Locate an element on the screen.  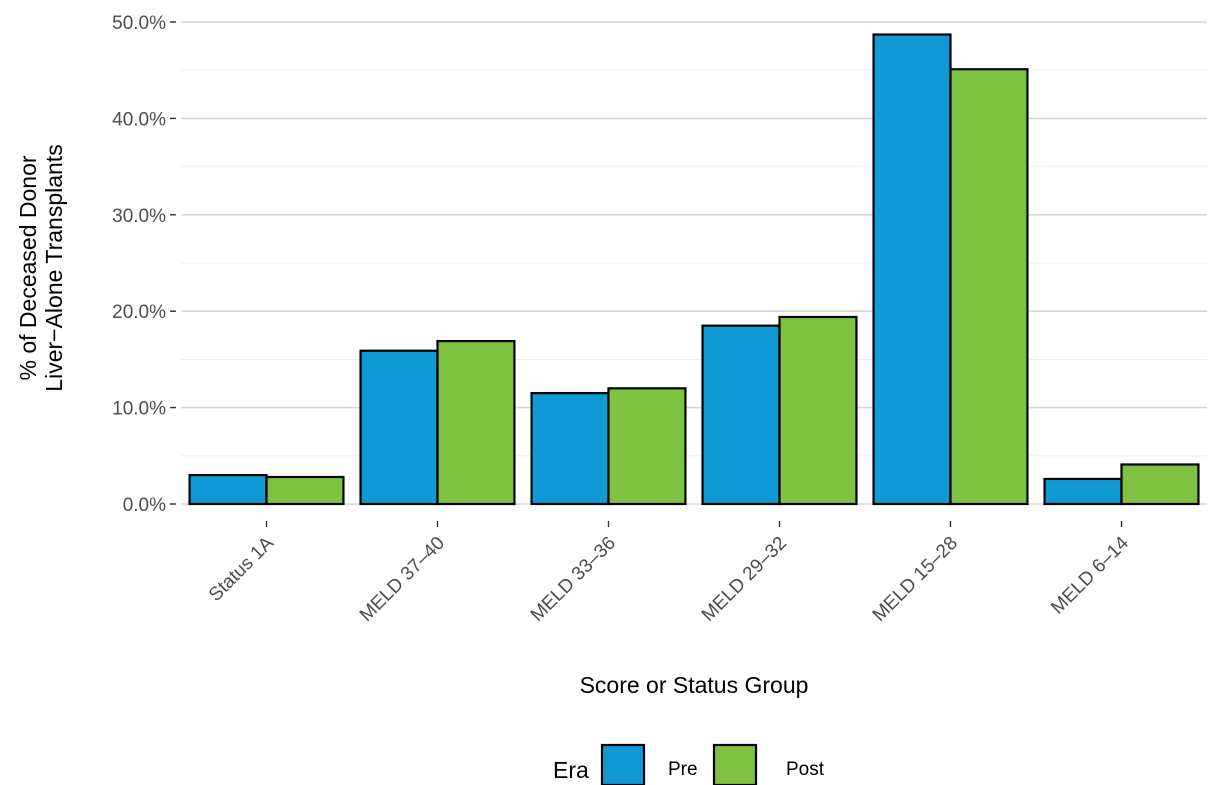
y-tick-labels: 0.0% 10.0% 20.0% 30.0% 40.0% 50.0% is located at coordinates (144, 264).